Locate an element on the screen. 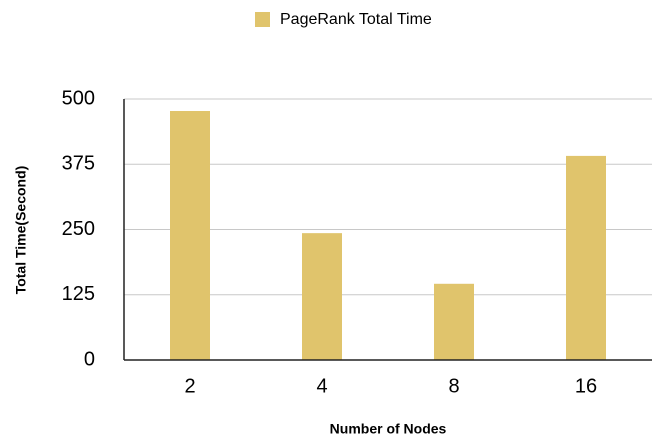 The height and width of the screenshot is (441, 653). x-tick-label: 2 is located at coordinates (189, 386).